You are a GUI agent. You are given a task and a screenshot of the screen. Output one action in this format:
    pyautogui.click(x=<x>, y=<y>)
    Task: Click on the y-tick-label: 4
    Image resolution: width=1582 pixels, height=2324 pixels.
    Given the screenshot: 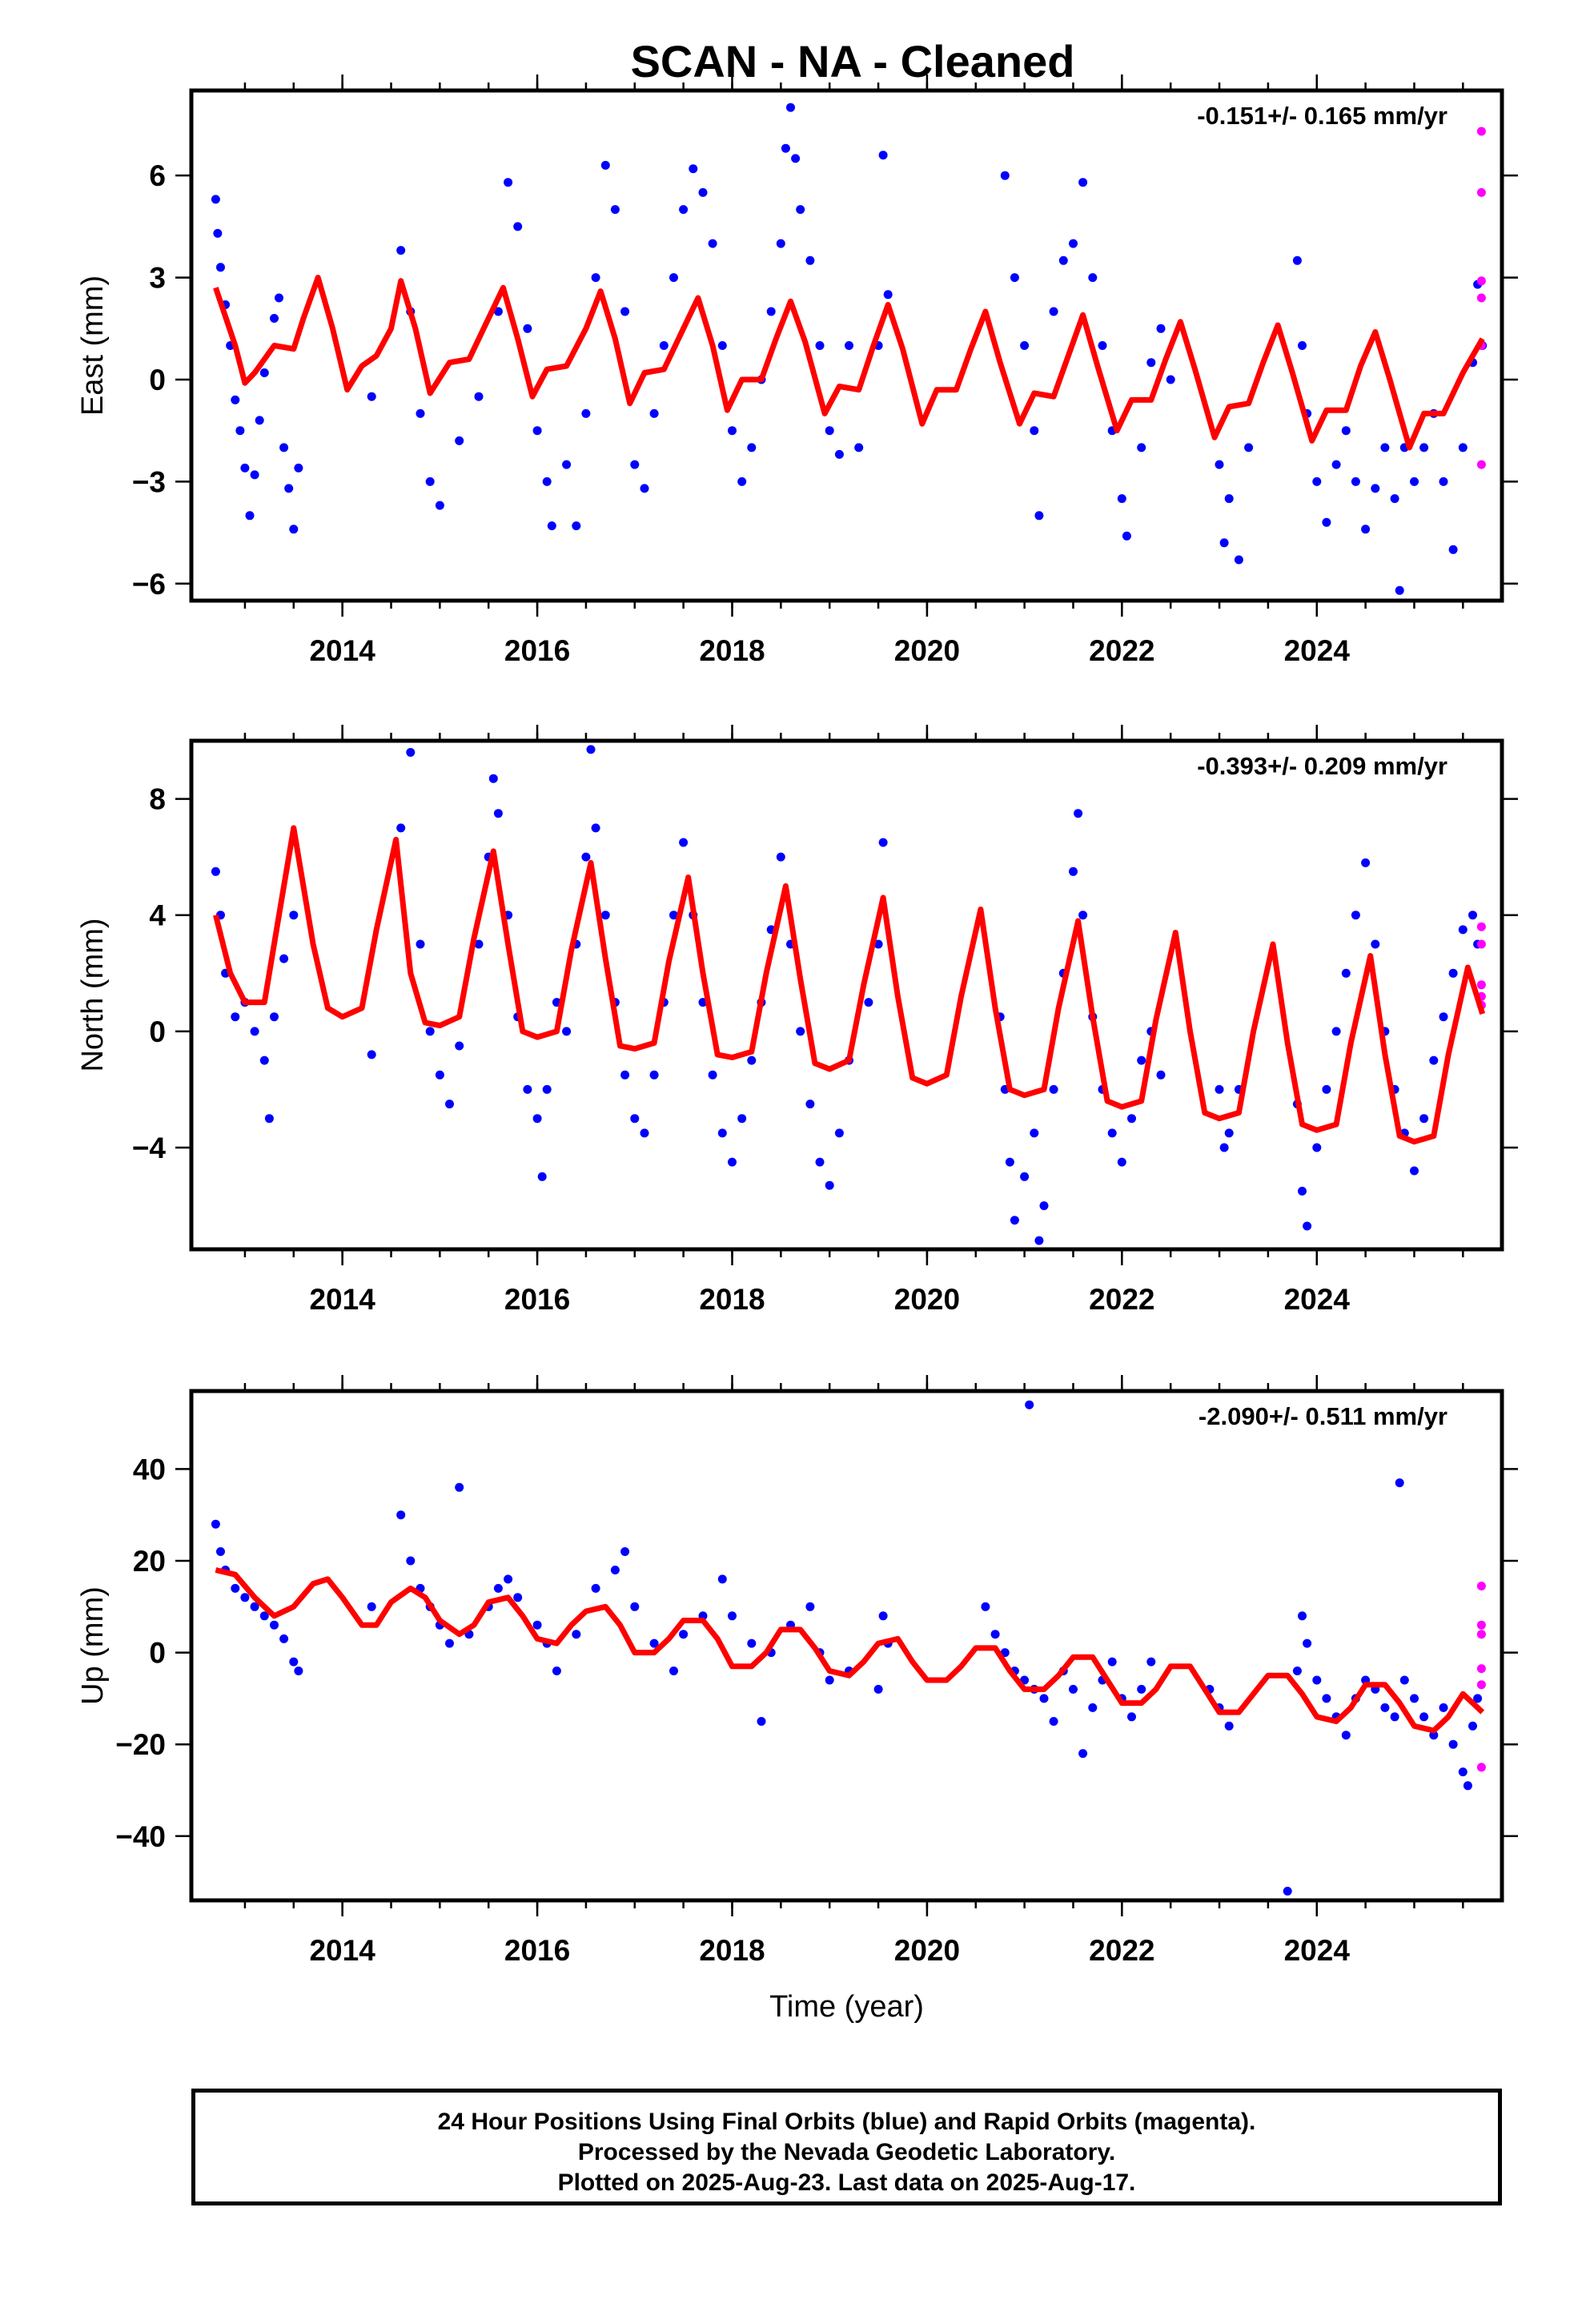 What is the action you would take?
    pyautogui.click(x=157, y=915)
    